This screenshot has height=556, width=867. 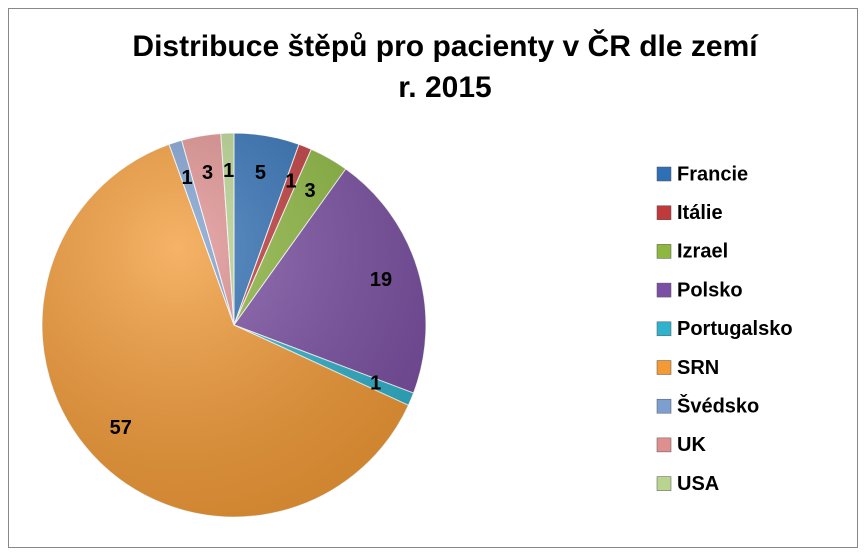 I want to click on legend-label: Polsko, so click(x=710, y=290).